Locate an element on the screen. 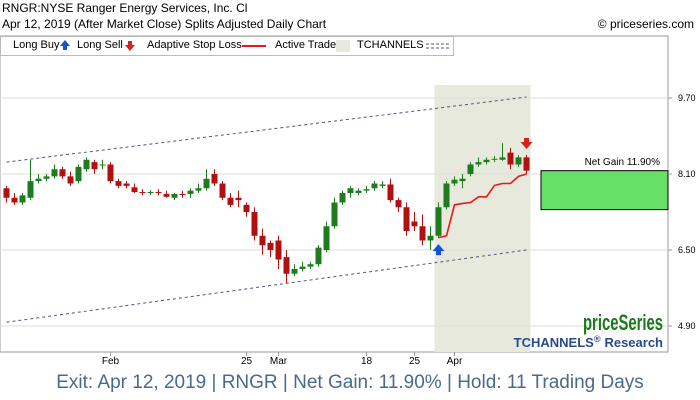  legend-adaptive-stop: Adaptive Stop Loss is located at coordinates (194, 45).